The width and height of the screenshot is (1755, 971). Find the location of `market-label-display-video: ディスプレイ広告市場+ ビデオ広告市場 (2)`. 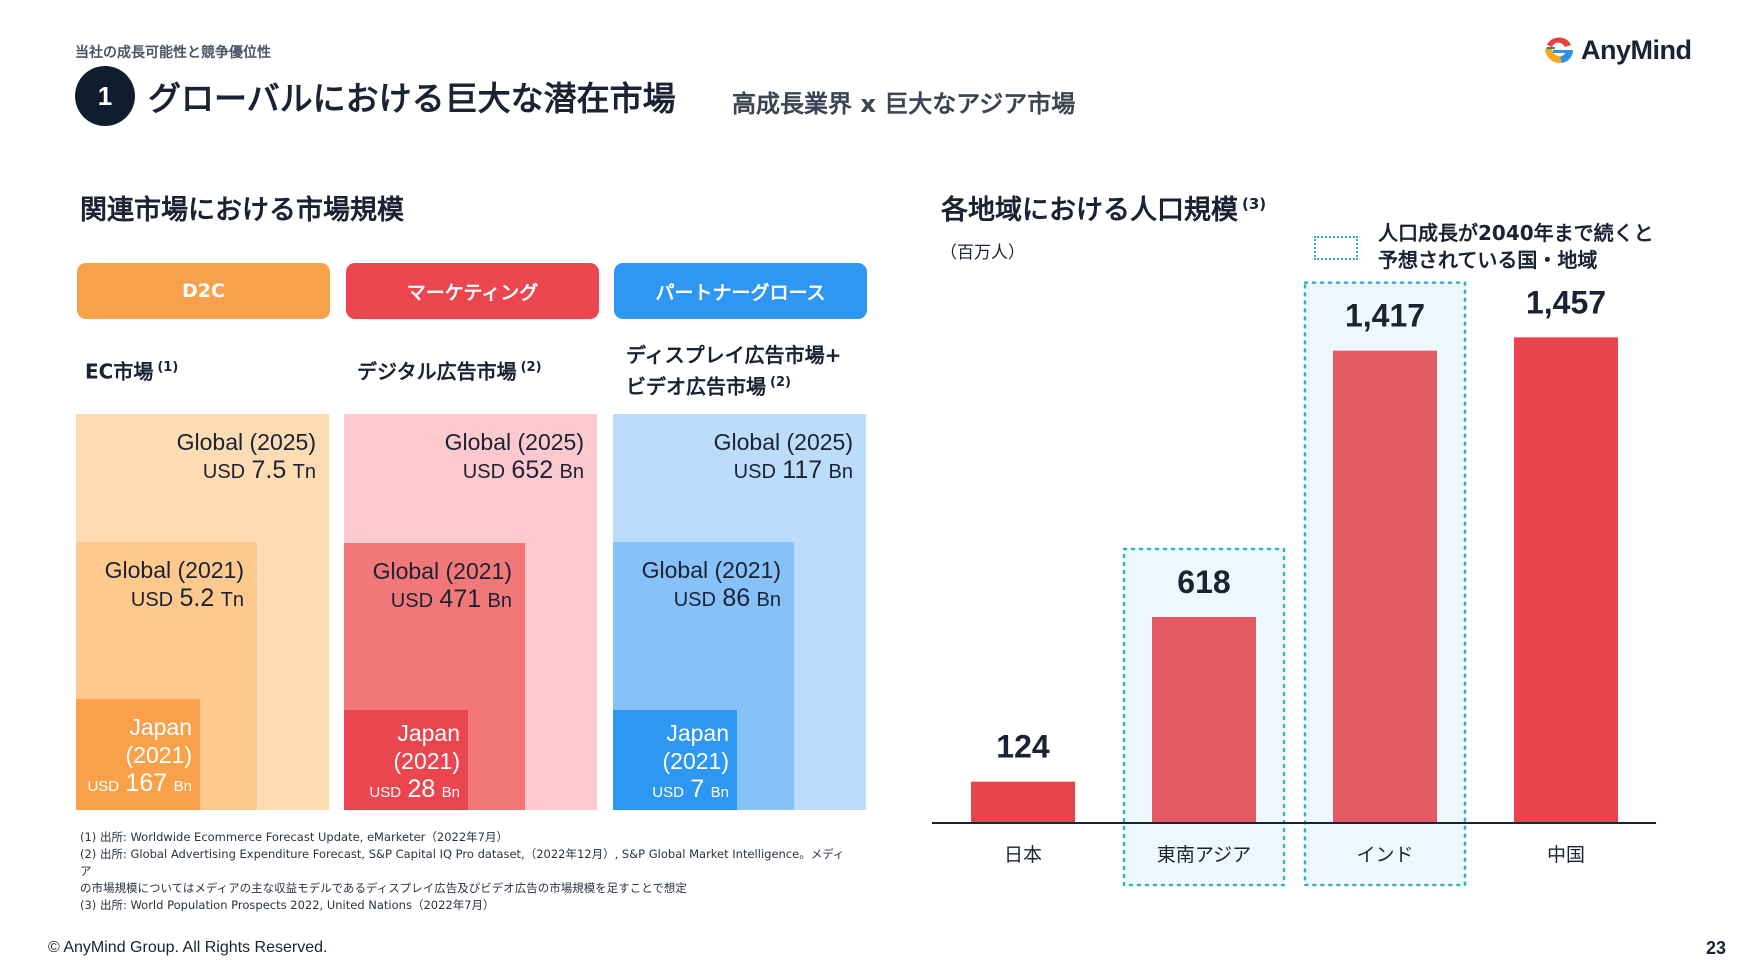

market-label-display-video: ディスプレイ広告市場+ ビデオ広告市場 (2) is located at coordinates (733, 371).